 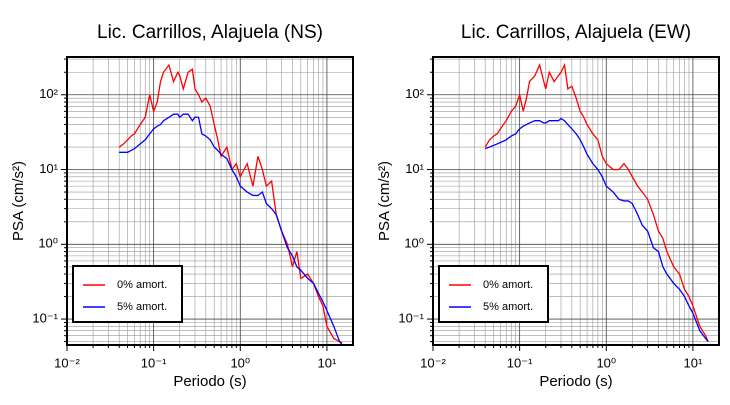 What do you see at coordinates (210, 32) in the screenshot?
I see `chart-title: Lic. Carrillos, Alajuela (NS)` at bounding box center [210, 32].